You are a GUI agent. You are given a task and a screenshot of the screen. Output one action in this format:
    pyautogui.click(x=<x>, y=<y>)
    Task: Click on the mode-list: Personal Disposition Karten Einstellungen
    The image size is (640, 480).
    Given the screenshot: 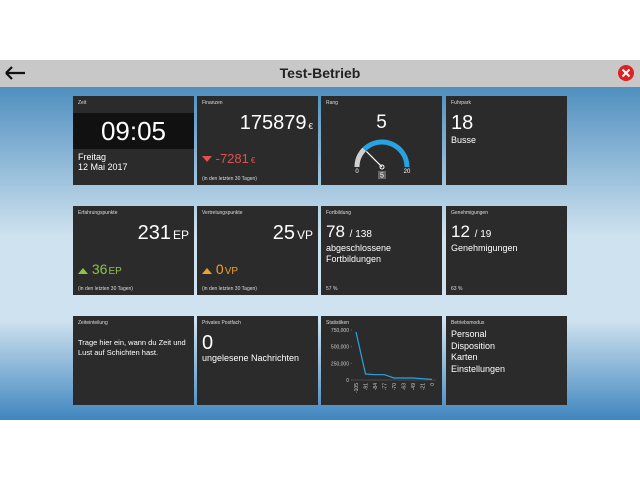 What is the action you would take?
    pyautogui.click(x=478, y=352)
    